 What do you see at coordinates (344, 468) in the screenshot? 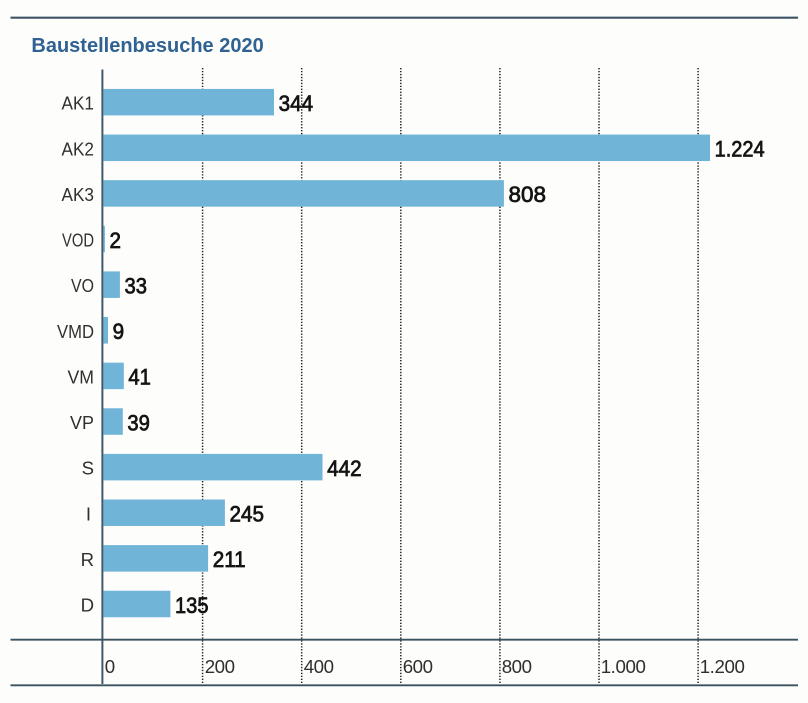
I see `svg-text: 442` at bounding box center [344, 468].